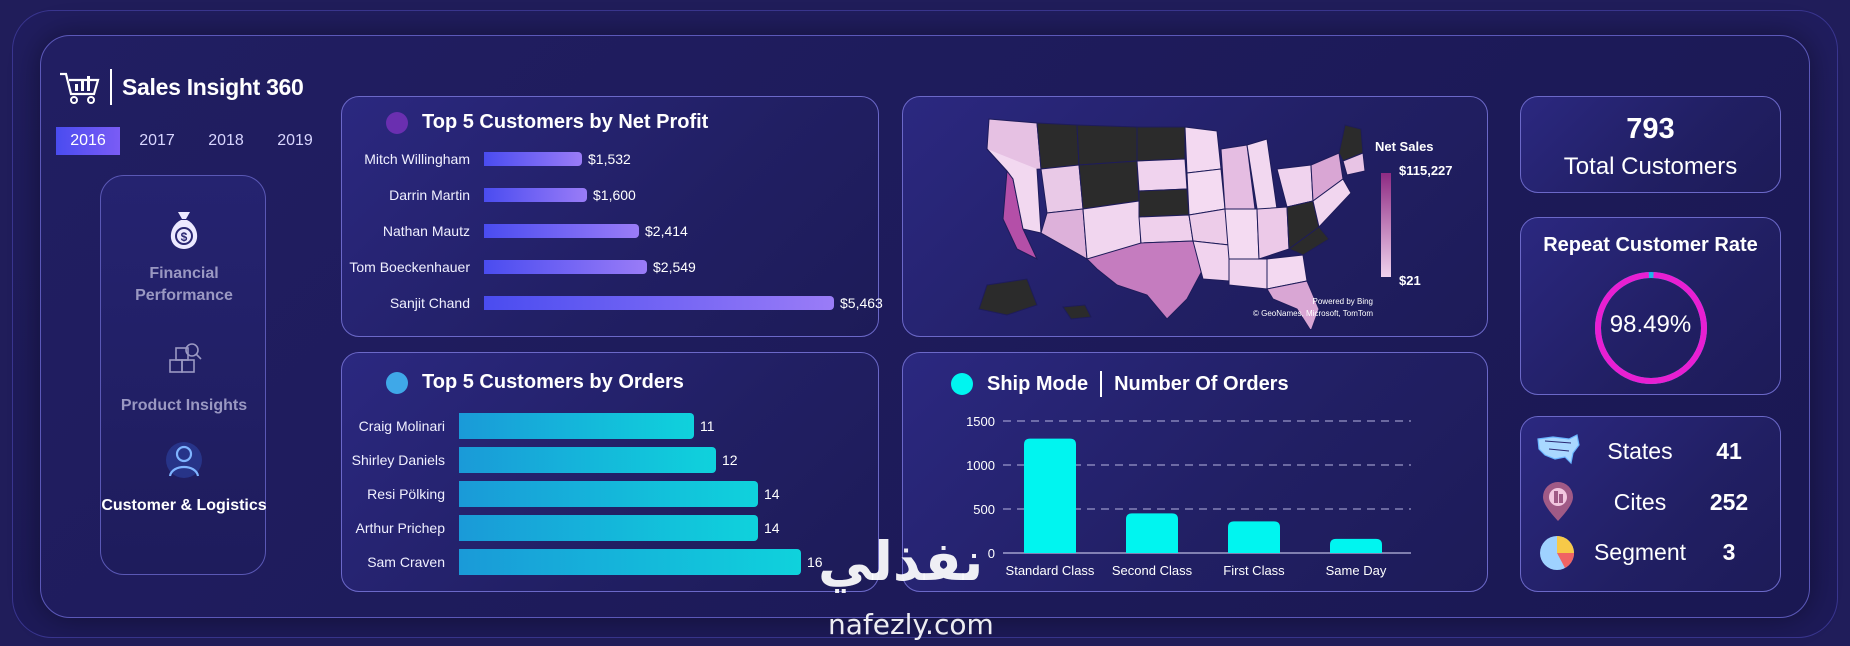 The height and width of the screenshot is (646, 1850). I want to click on map-legend-max: $115,227, so click(1426, 170).